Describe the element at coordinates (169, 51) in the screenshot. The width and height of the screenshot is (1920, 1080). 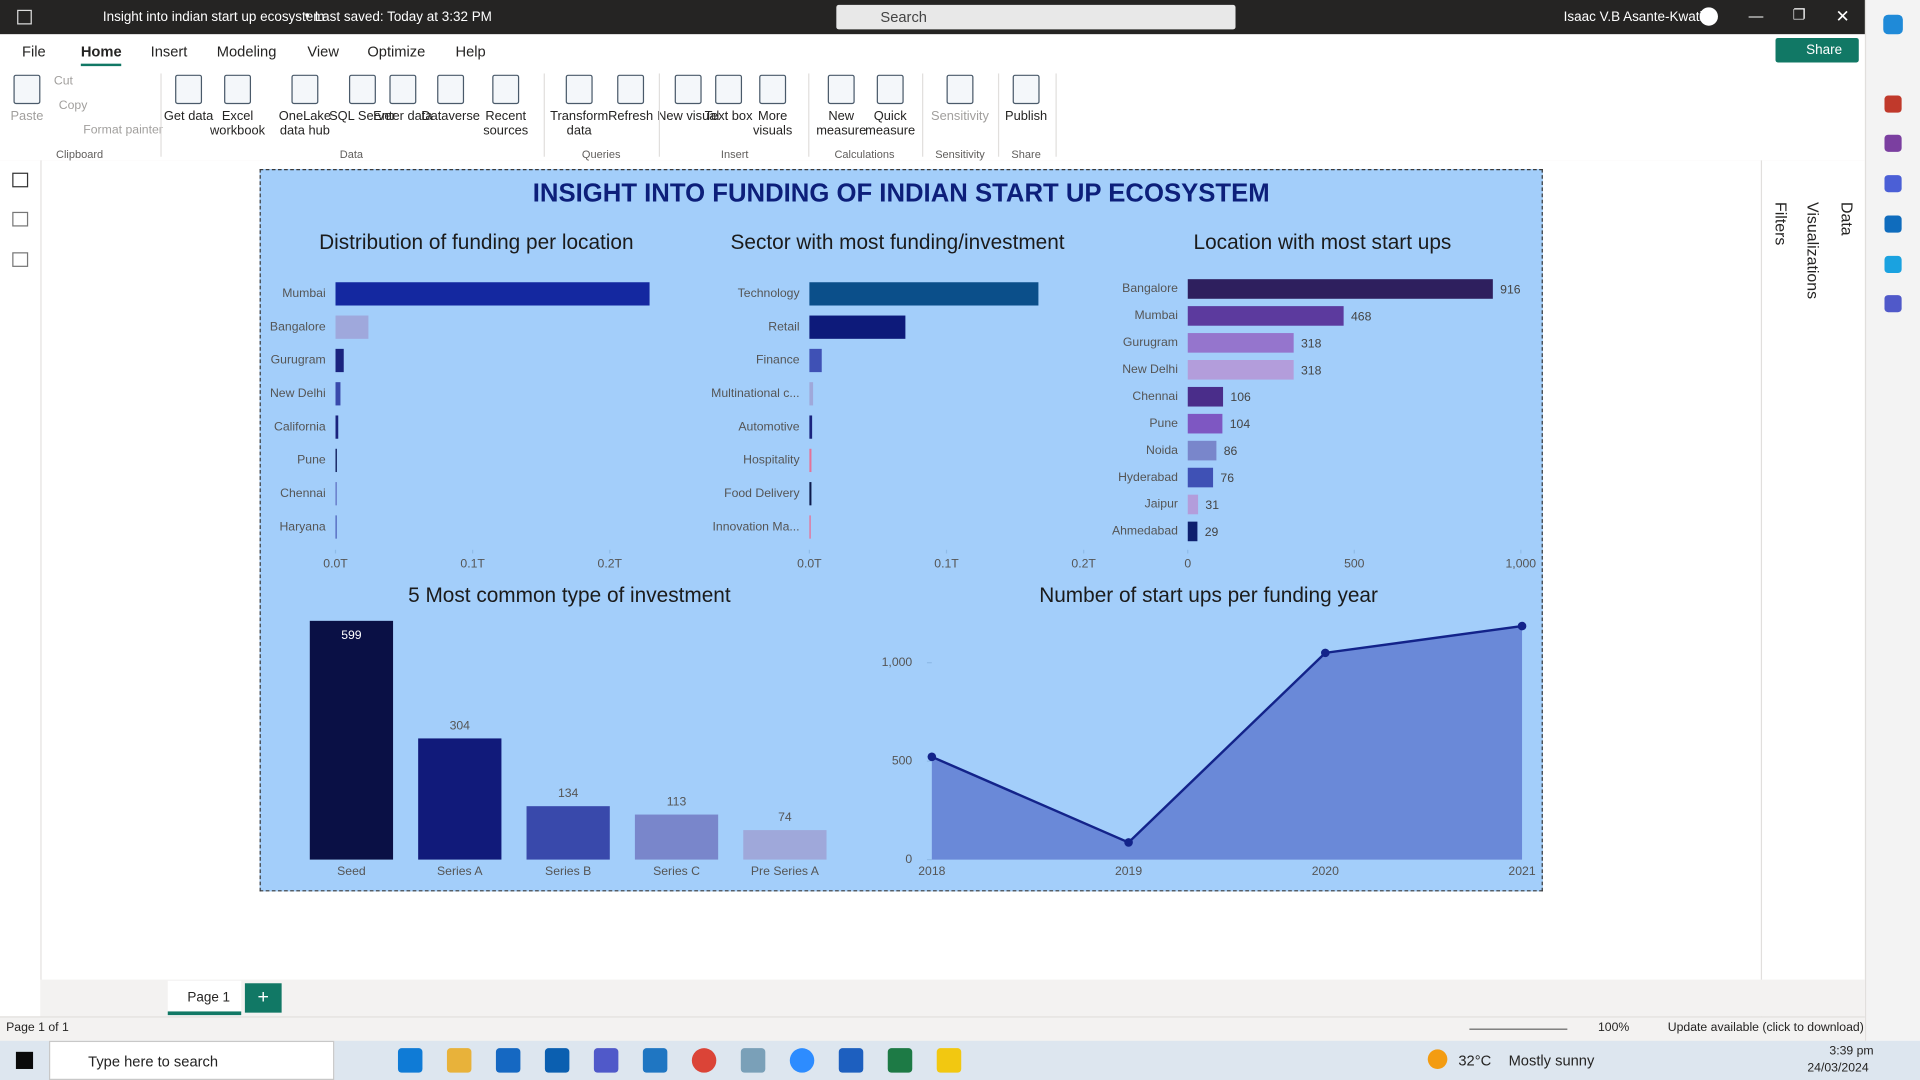
I see `menu-item: Insert` at that location.